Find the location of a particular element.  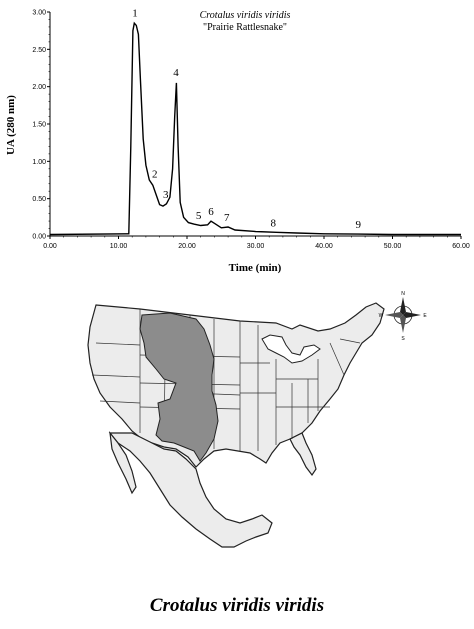

compass-s: S is located at coordinates (403, 339).